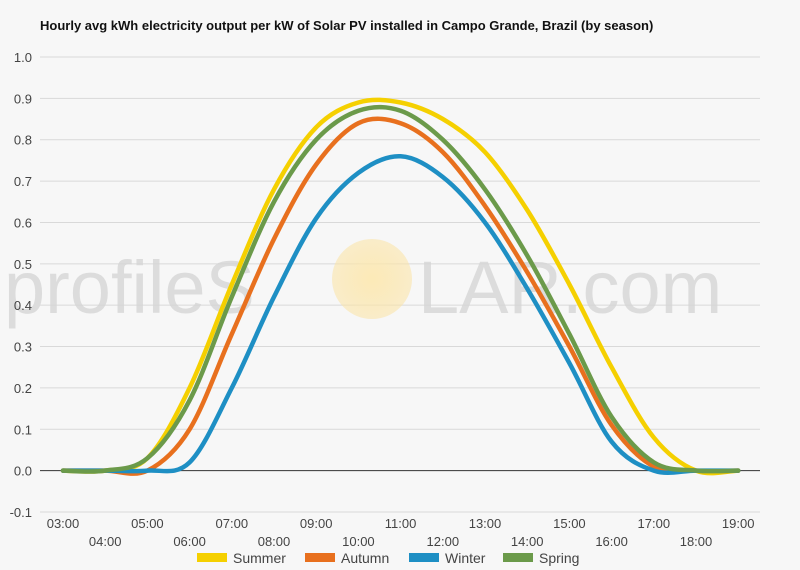 The image size is (800, 570). Describe the element at coordinates (465, 558) in the screenshot. I see `legend-label: Winter` at that location.